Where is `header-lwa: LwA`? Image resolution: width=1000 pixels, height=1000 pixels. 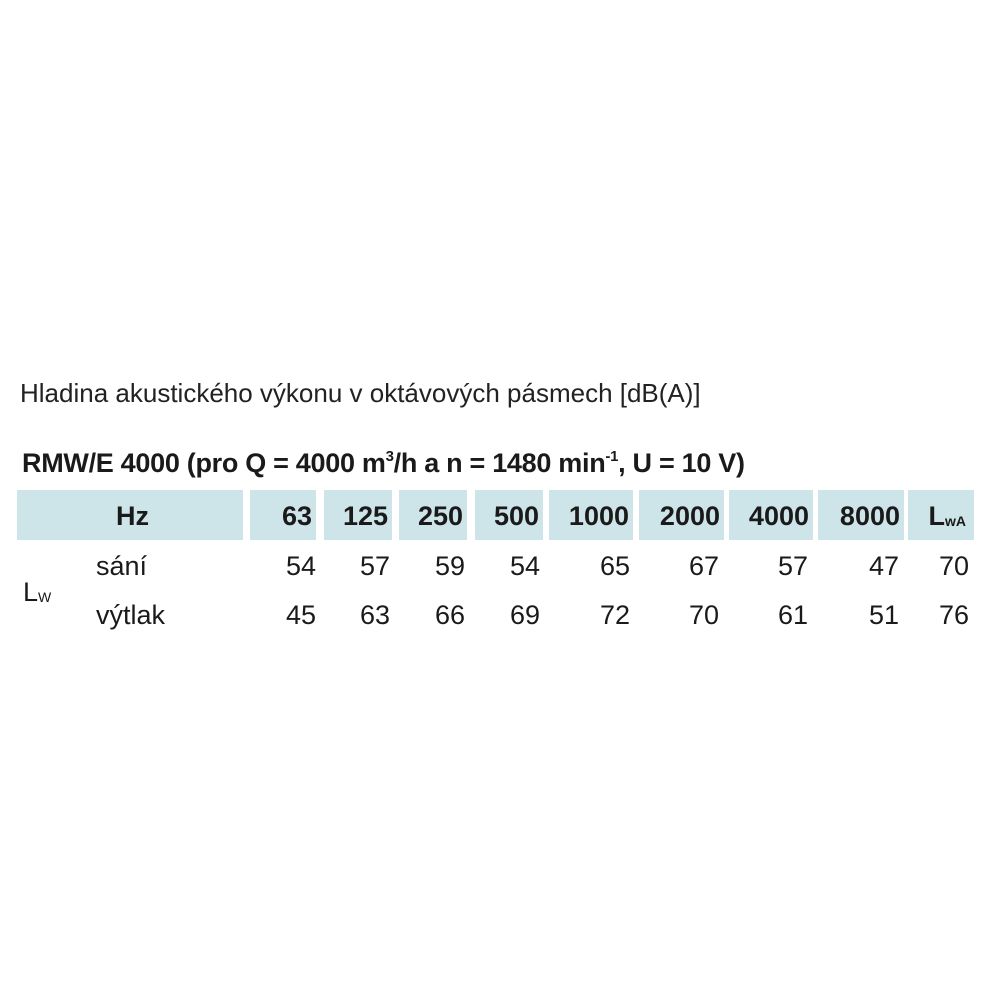 header-lwa: LwA is located at coordinates (941, 515).